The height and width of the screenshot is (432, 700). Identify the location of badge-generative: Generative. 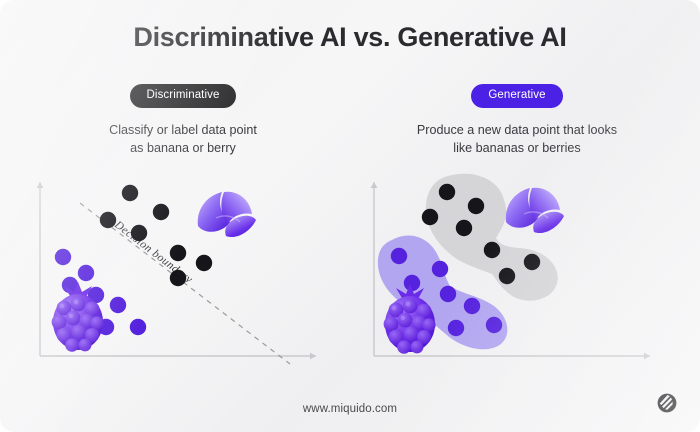
(517, 96).